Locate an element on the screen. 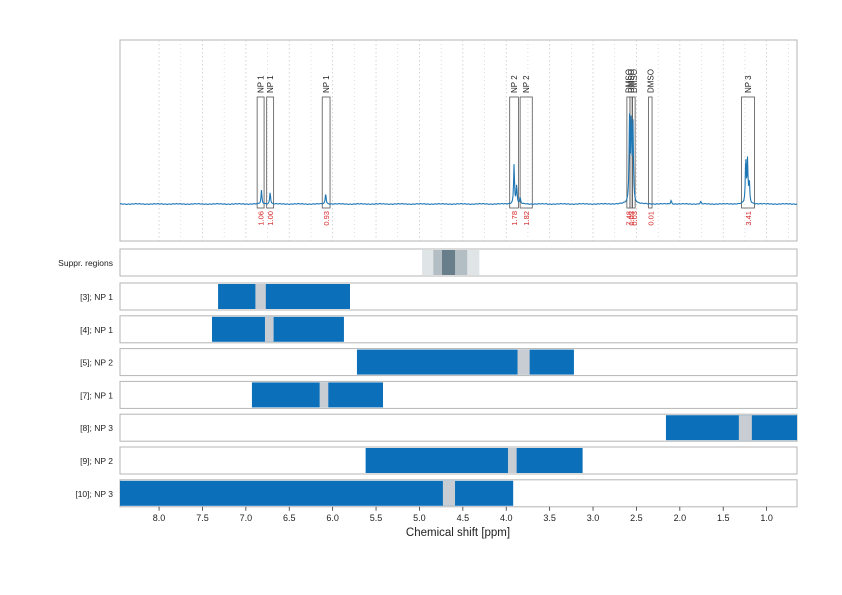  suppression-band is located at coordinates (449, 262).